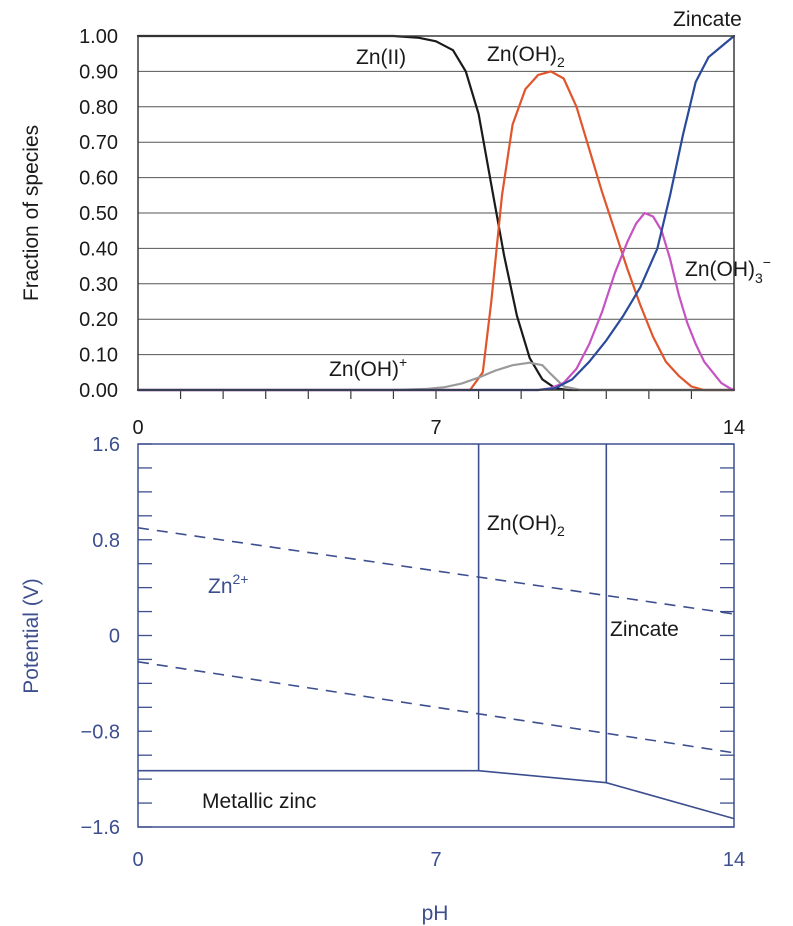  I want to click on bottom-x-tick-label: 7, so click(435, 860).